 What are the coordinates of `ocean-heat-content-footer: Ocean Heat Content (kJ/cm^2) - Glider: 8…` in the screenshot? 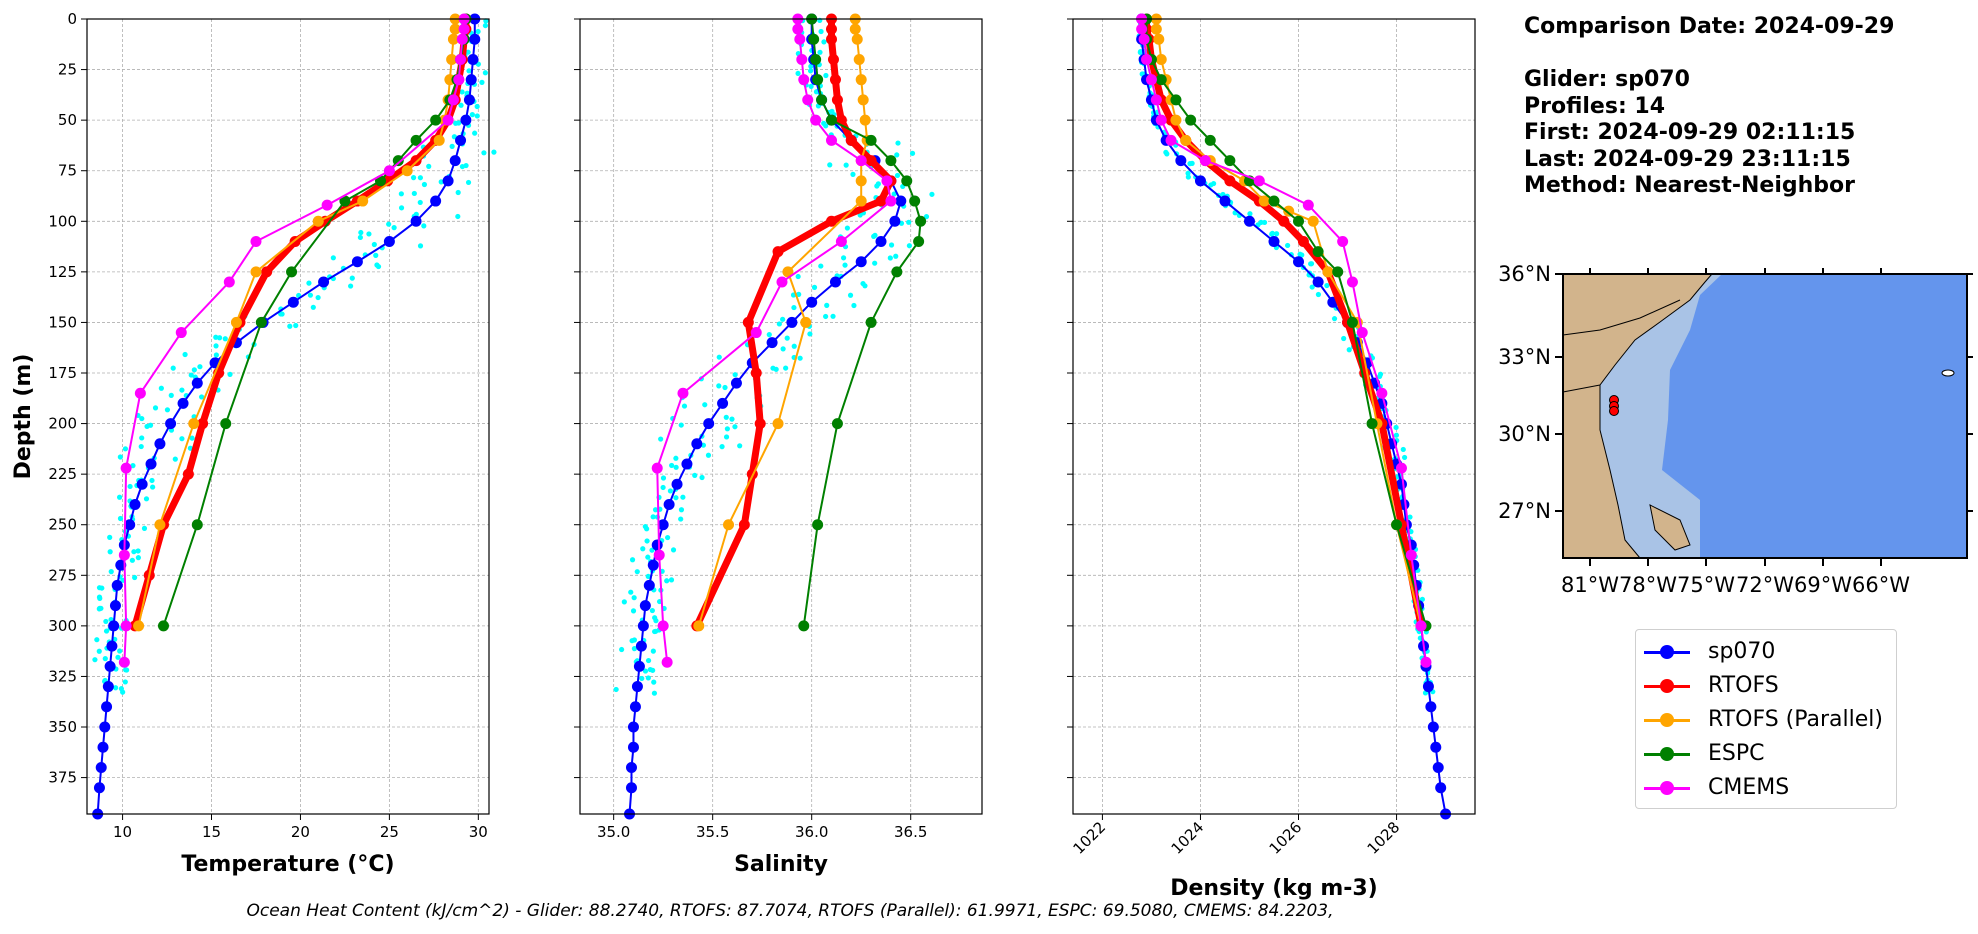 It's located at (790, 911).